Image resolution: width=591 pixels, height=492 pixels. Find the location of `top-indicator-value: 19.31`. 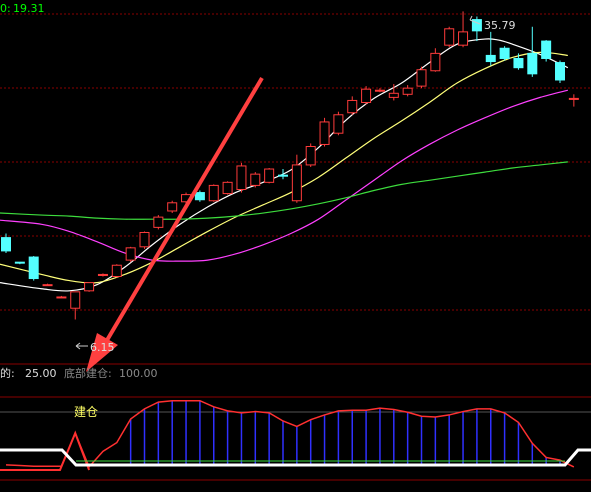

top-indicator-value: 19.31 is located at coordinates (29, 8).